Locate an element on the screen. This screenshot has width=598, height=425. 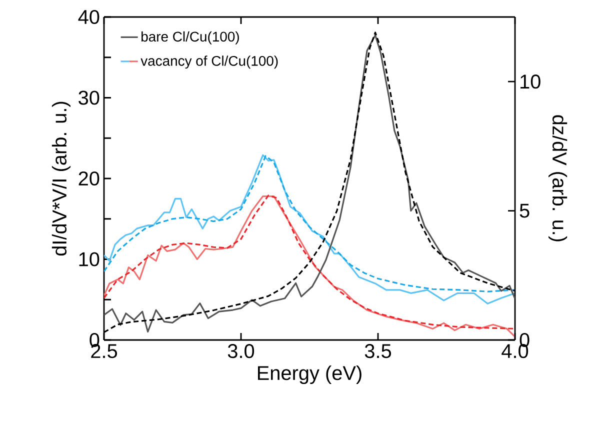
y-tick-label: 40 is located at coordinates (89, 17).